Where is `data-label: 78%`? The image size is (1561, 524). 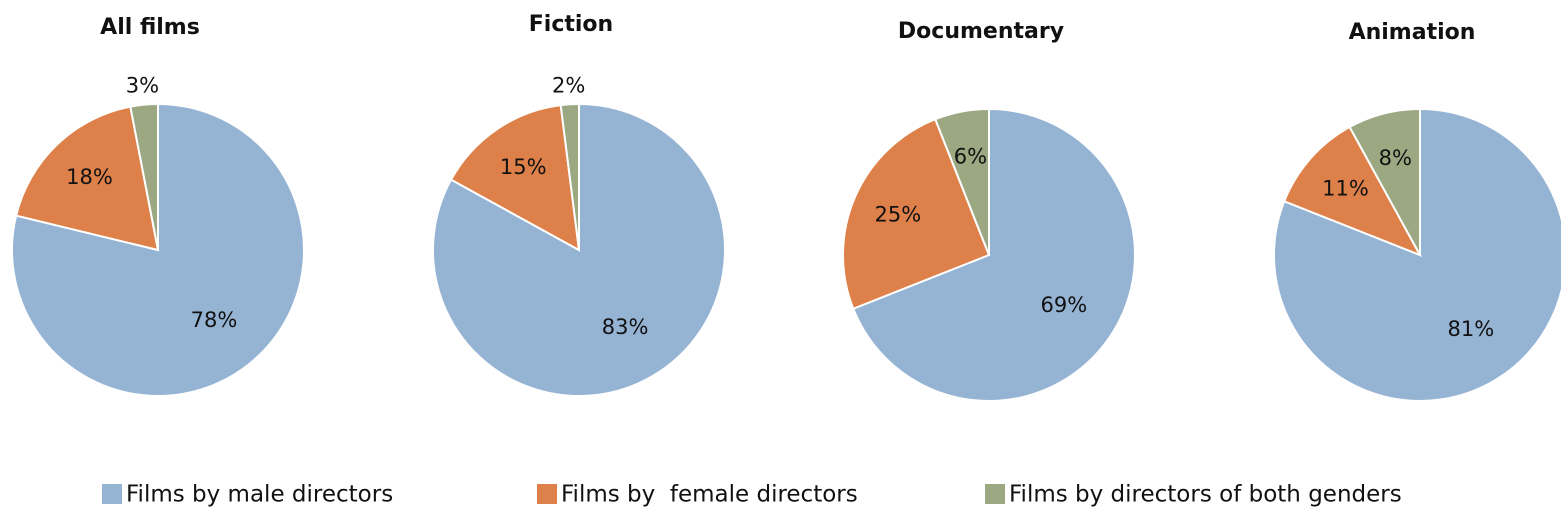 data-label: 78% is located at coordinates (214, 320).